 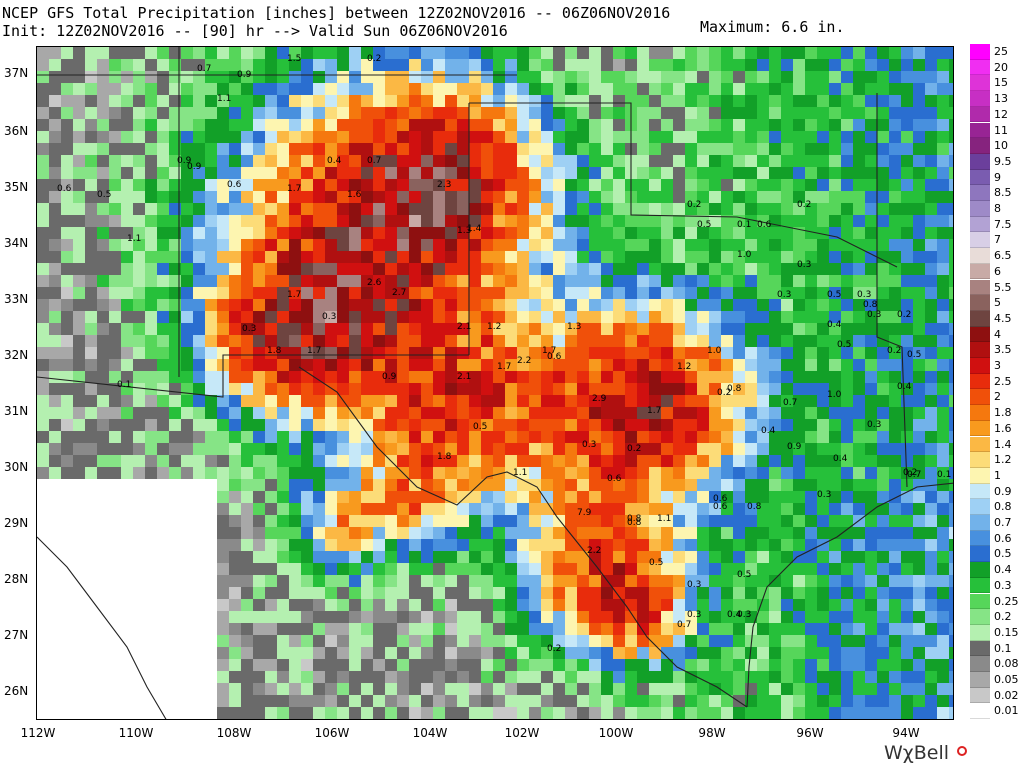 I want to click on wxbell-logo: WχBell, so click(x=917, y=753).